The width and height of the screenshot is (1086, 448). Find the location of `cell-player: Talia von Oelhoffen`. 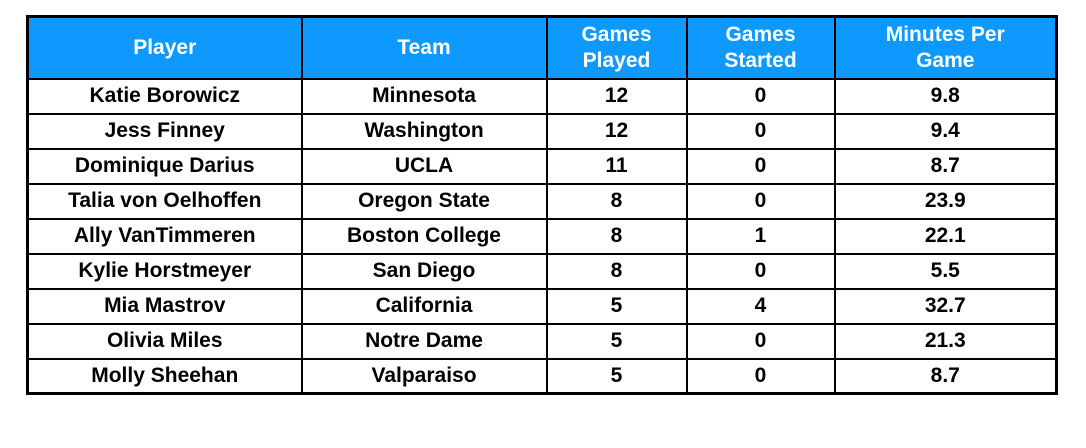

cell-player: Talia von Oelhoffen is located at coordinates (164, 201).